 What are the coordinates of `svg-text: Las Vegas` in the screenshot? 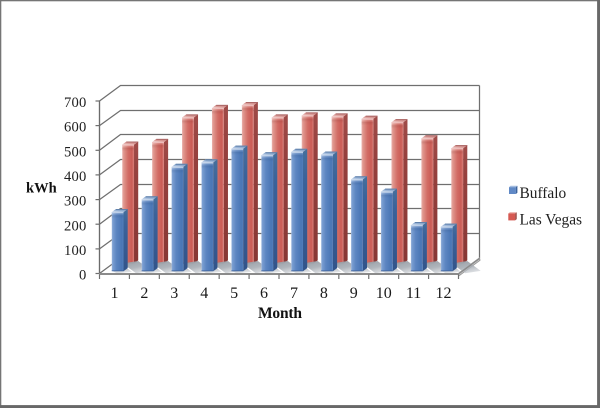 It's located at (551, 219).